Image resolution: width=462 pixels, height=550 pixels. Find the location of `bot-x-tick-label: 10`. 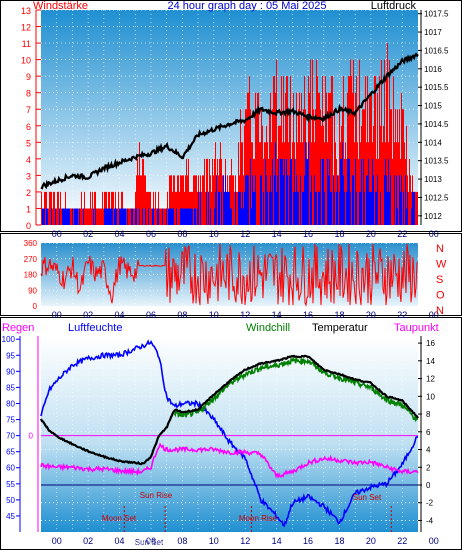

bot-x-tick-label: 10 is located at coordinates (214, 541).